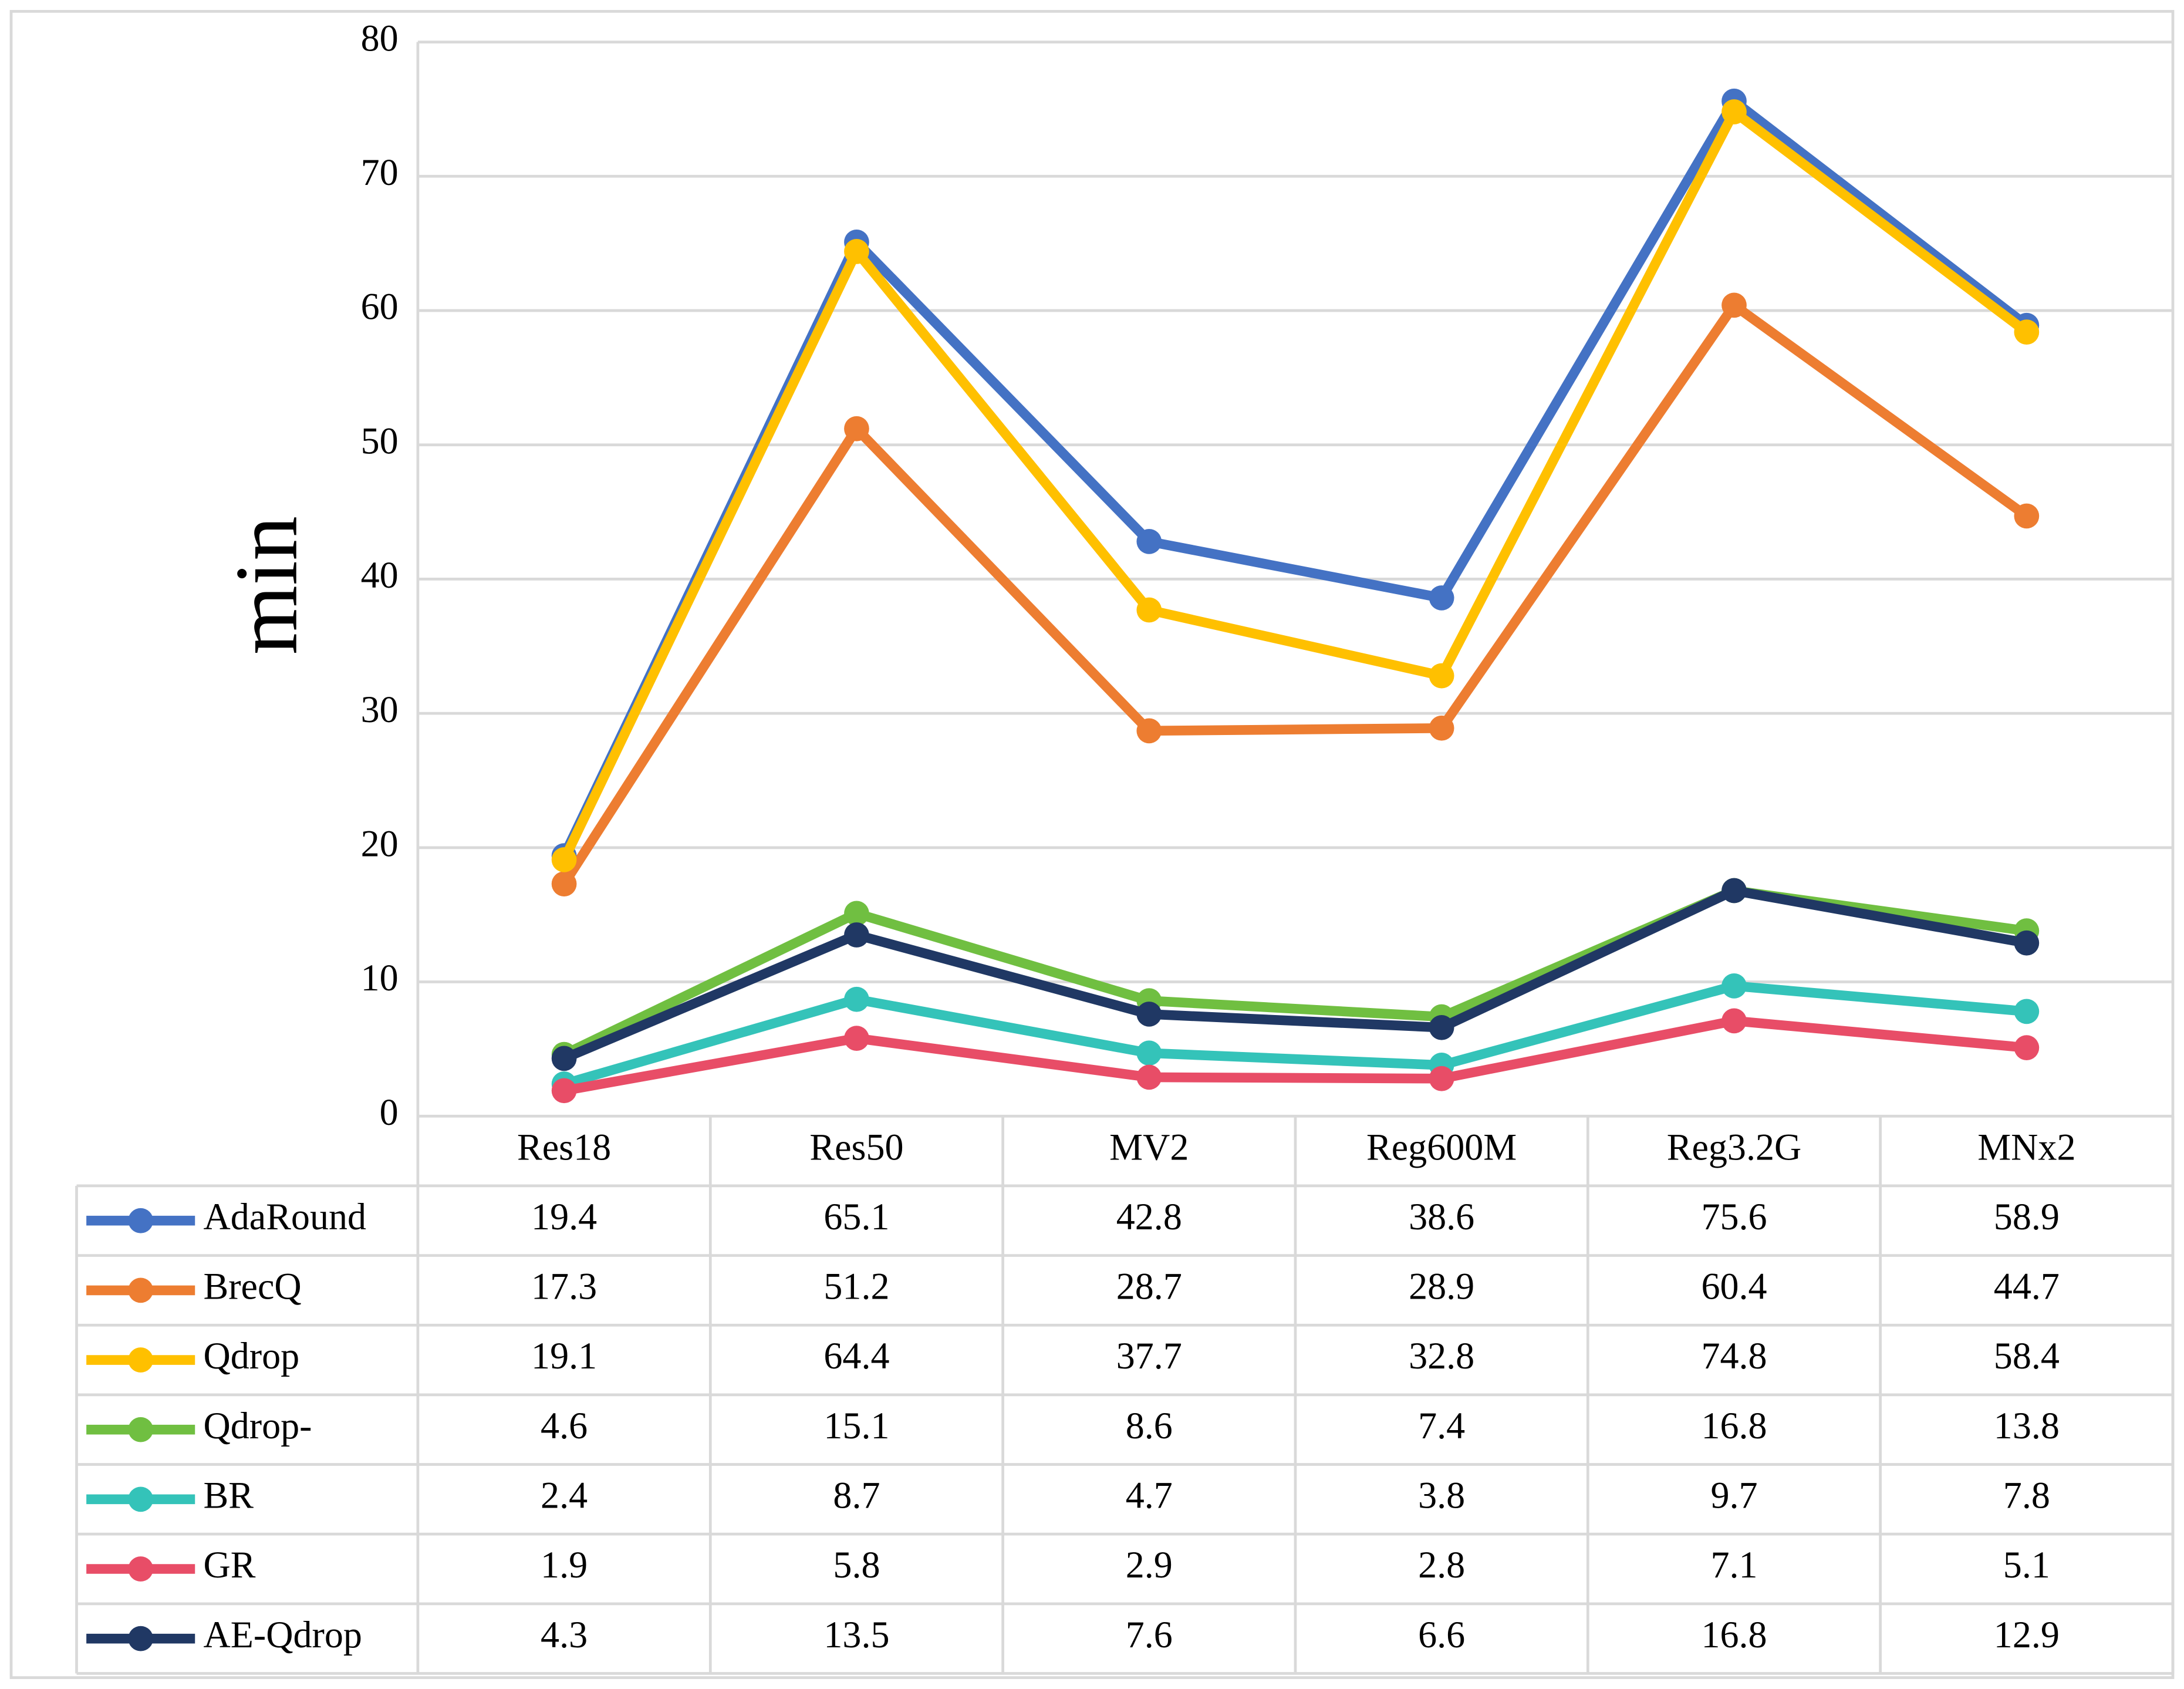  What do you see at coordinates (257, 1426) in the screenshot?
I see `legend-label: Qdrop-` at bounding box center [257, 1426].